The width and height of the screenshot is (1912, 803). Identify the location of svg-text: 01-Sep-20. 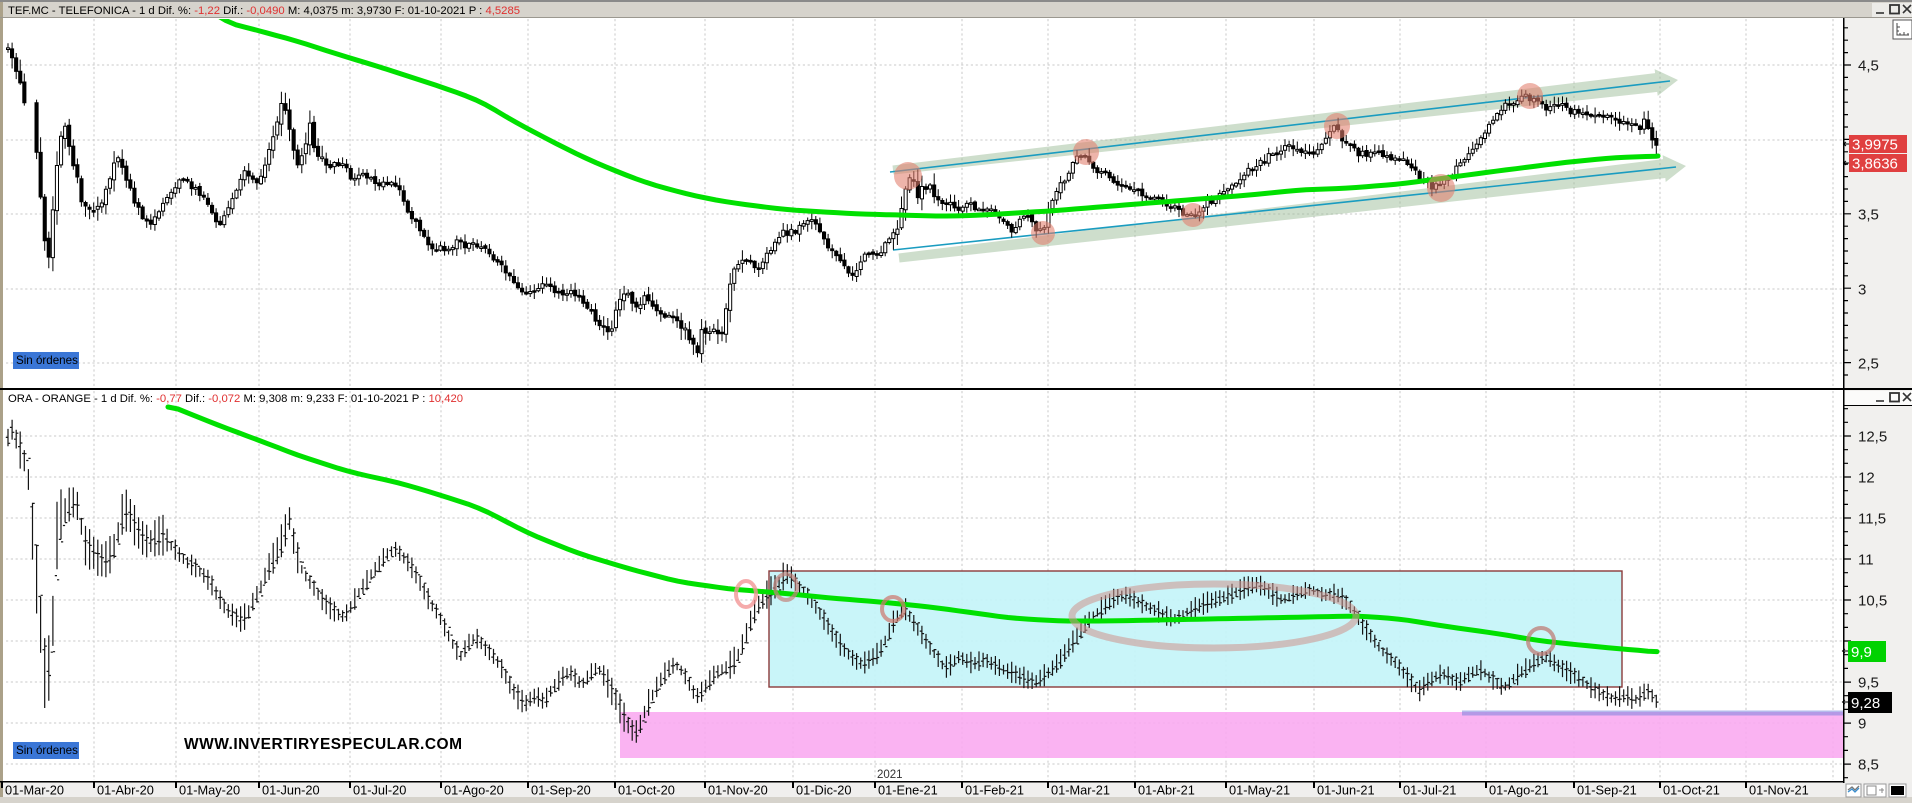
(561, 790).